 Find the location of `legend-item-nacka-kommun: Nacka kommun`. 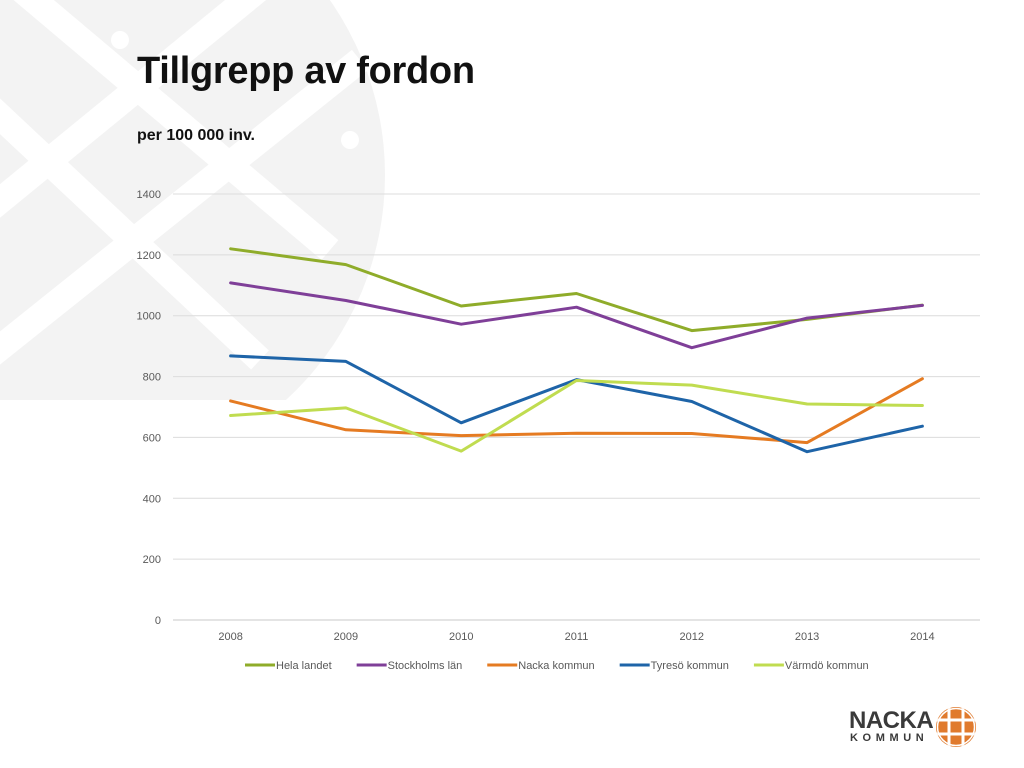

legend-item-nacka-kommun: Nacka kommun is located at coordinates (541, 666).